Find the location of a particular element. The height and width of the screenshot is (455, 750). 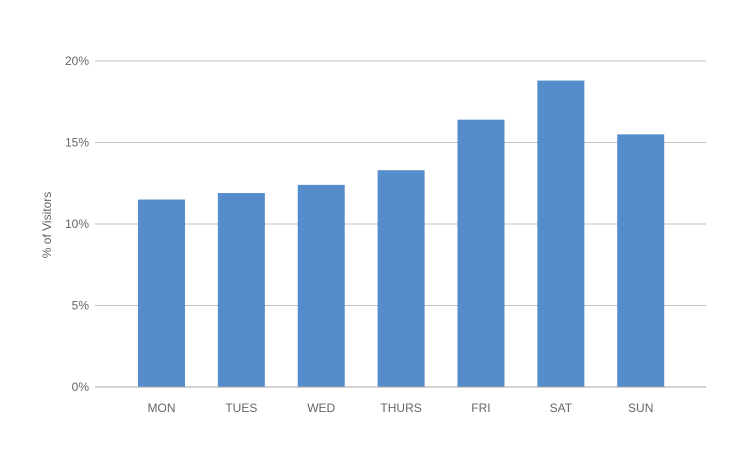

y-tick-labels: 0% 5% 10% 15% 20% is located at coordinates (77, 224).